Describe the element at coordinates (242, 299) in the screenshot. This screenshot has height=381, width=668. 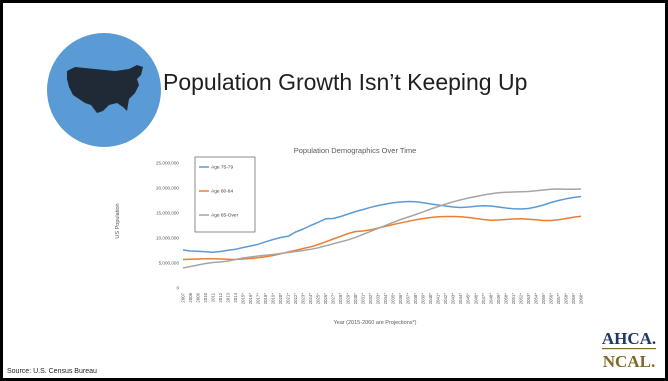
I see `x-tick-label: 2015*` at that location.